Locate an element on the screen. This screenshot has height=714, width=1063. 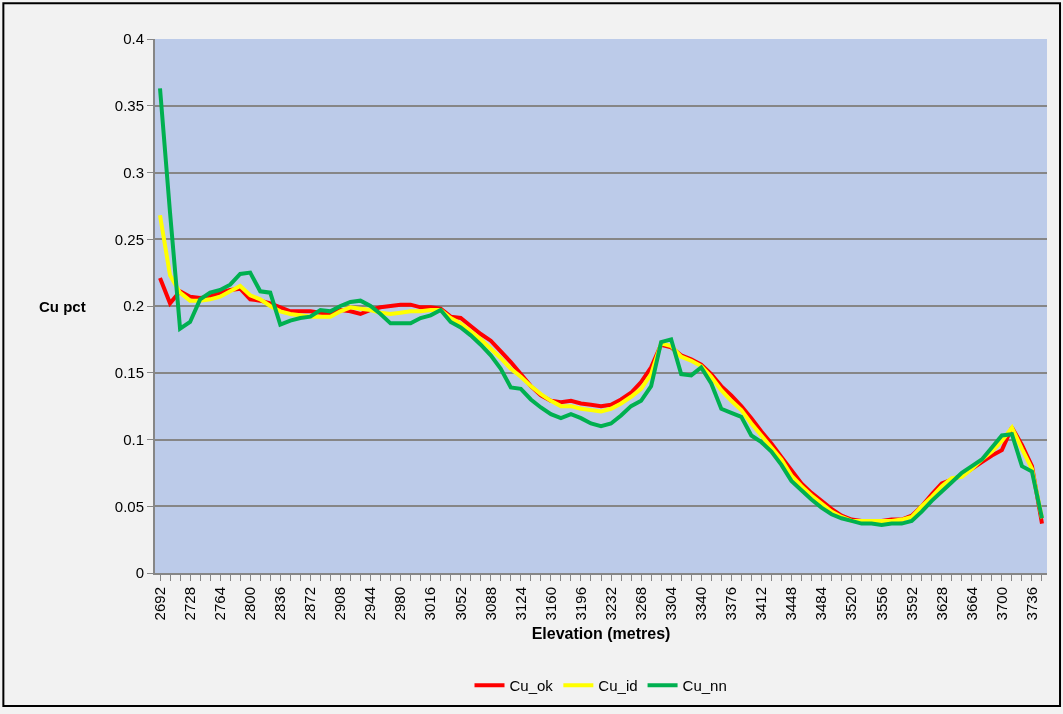
x-tick-label: 3052 is located at coordinates (460, 604).